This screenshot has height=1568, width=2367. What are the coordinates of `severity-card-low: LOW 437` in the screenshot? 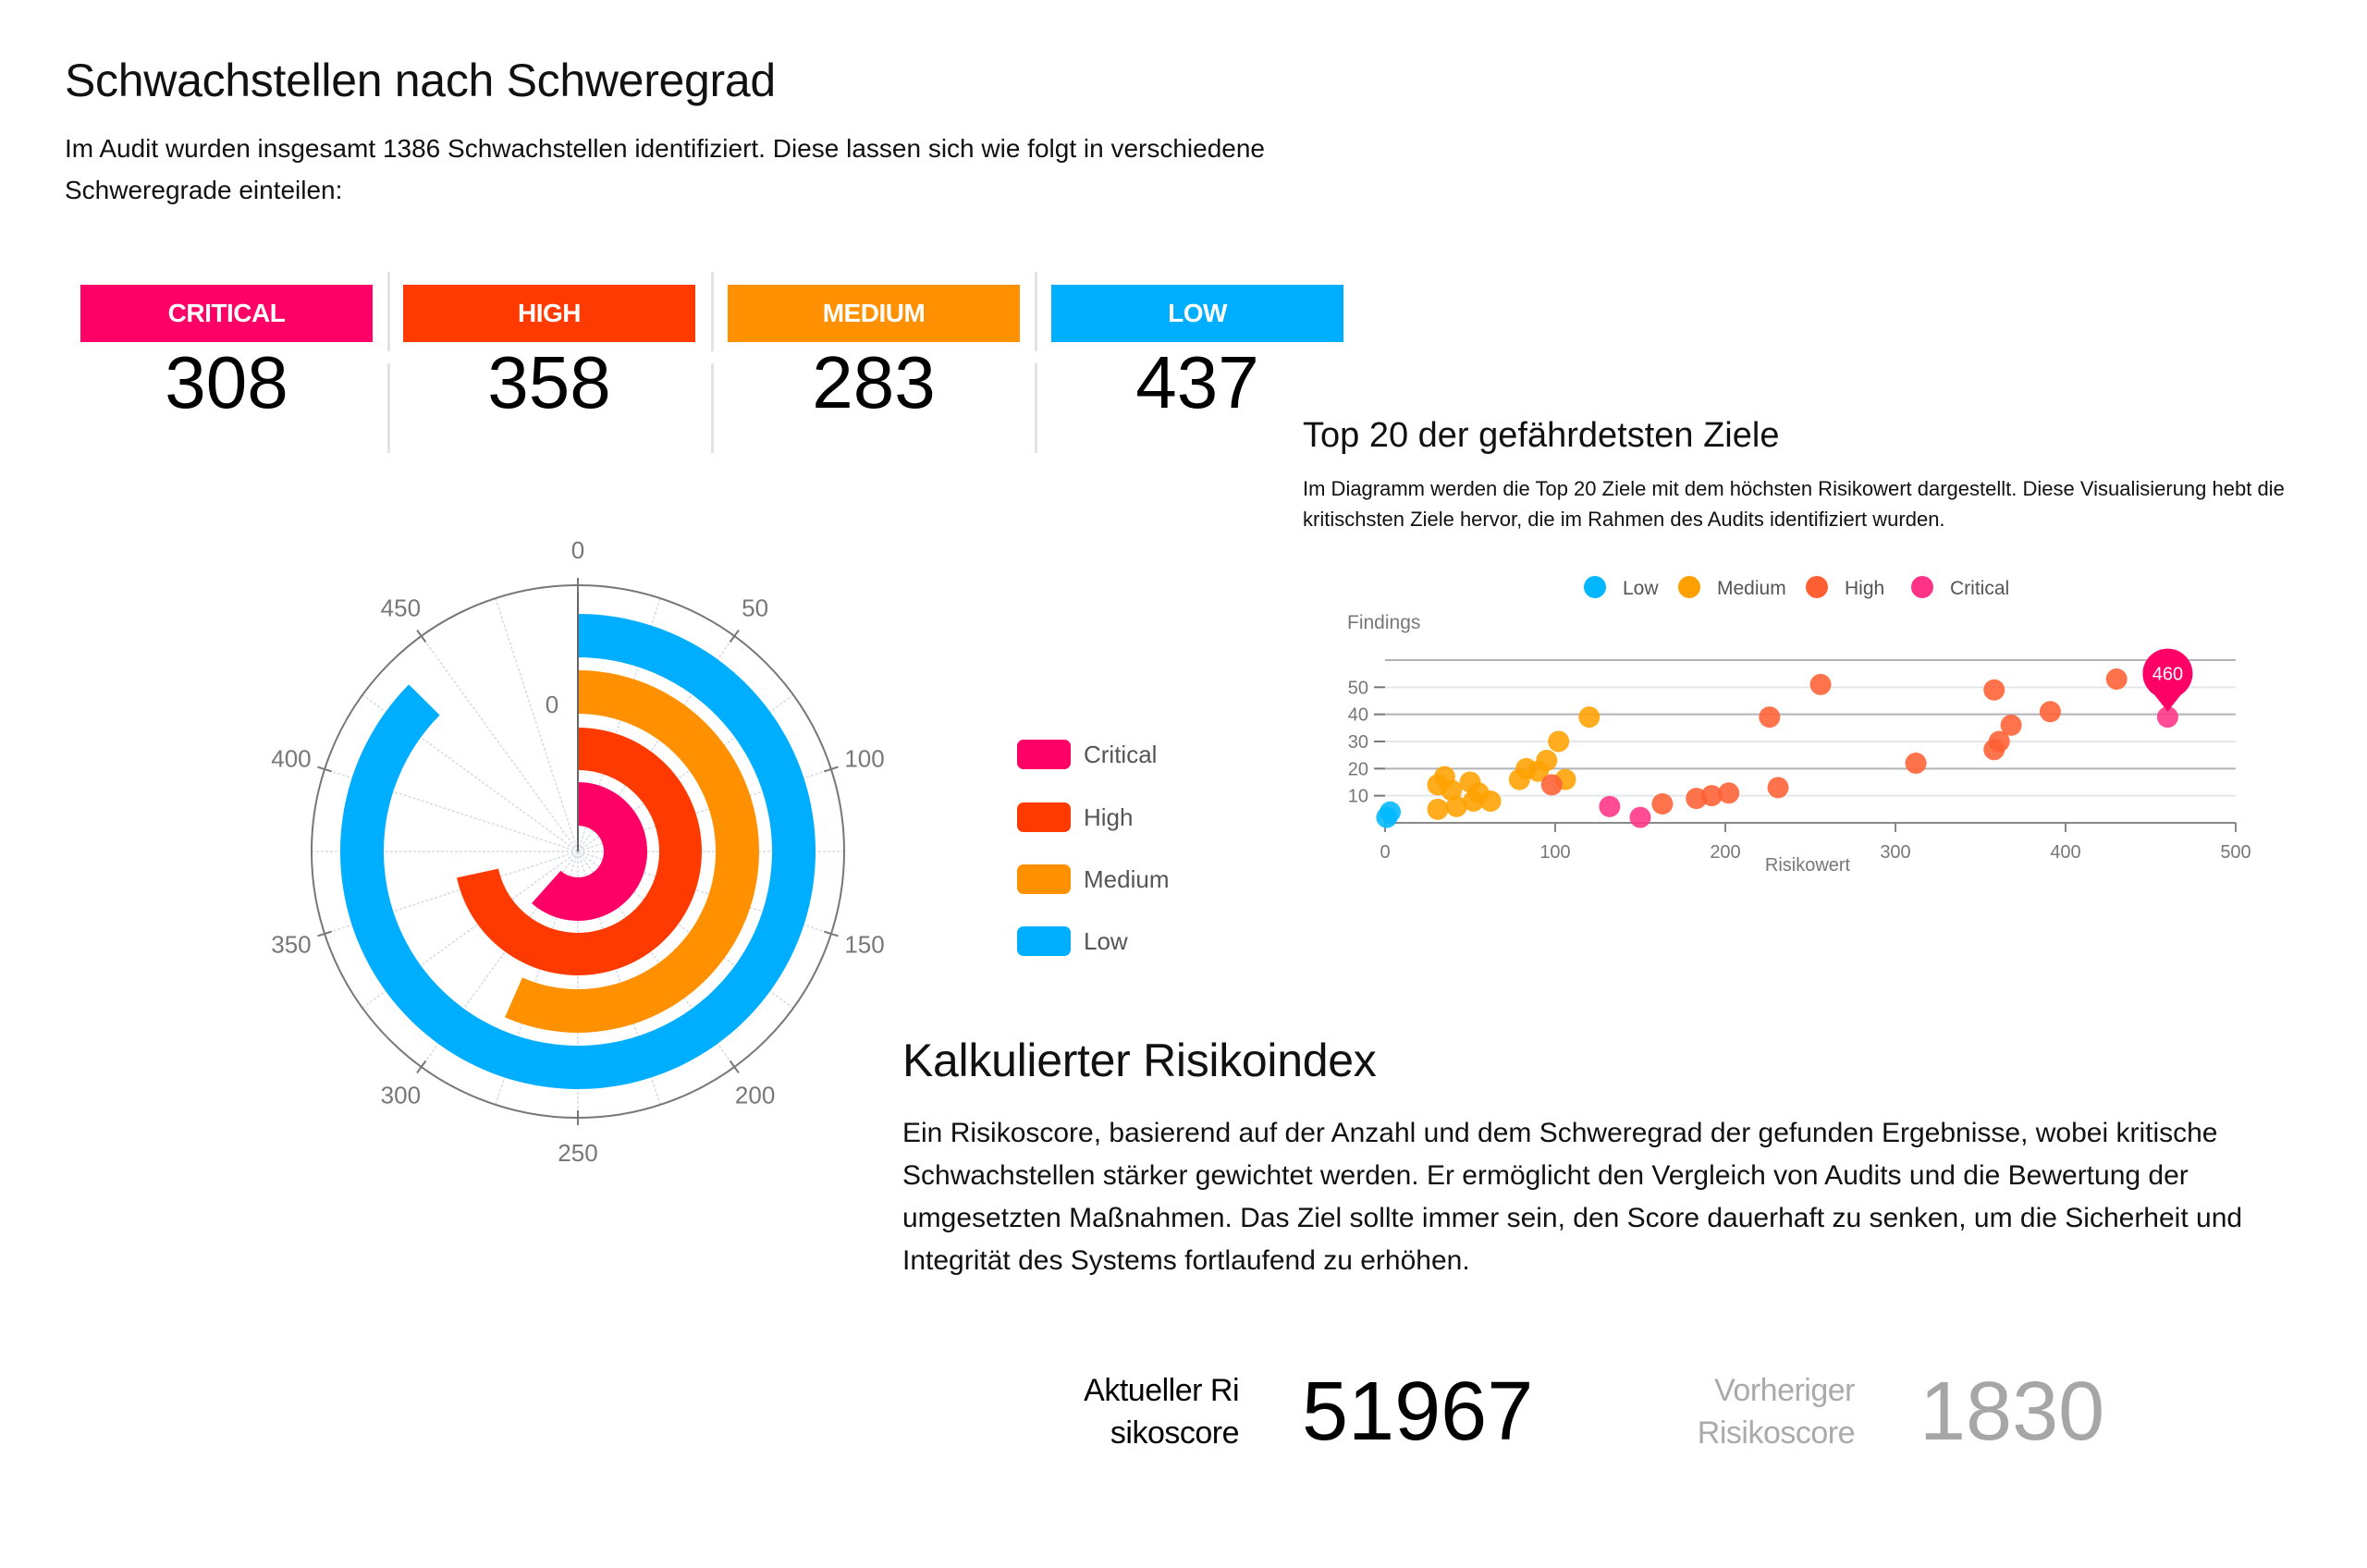 It's located at (1197, 365).